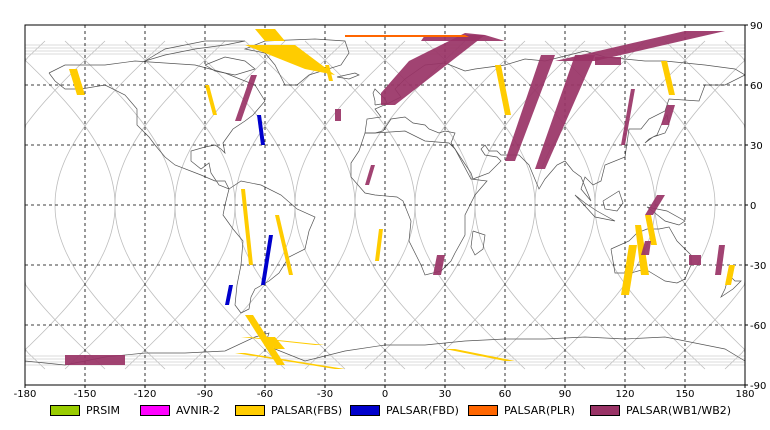 The width and height of the screenshot is (770, 430). Describe the element at coordinates (744, 394) in the screenshot. I see `lon-tick-label: 180` at that location.